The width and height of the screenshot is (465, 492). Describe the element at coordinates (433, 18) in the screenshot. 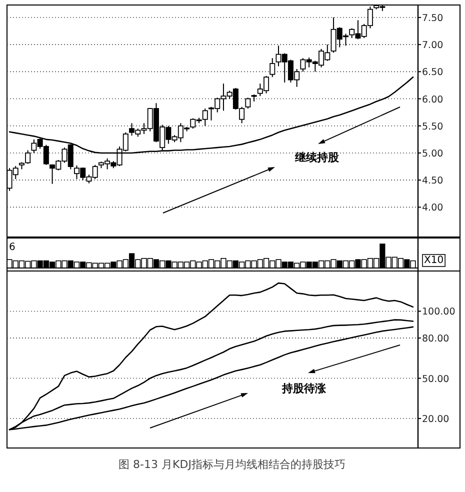

I see `y-tick-label: 7.50` at that location.